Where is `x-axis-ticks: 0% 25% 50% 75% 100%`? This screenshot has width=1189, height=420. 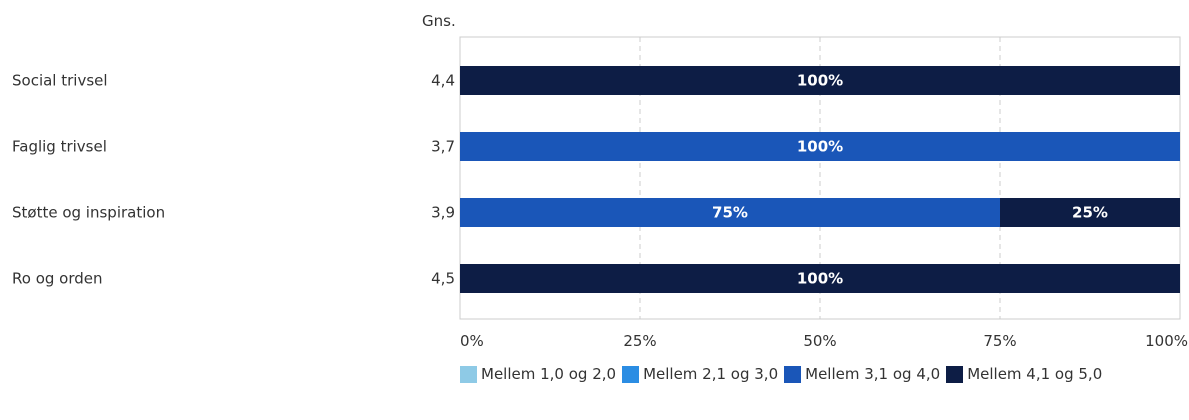
x-axis-ticks: 0% 25% 50% 75% 100% is located at coordinates (824, 341).